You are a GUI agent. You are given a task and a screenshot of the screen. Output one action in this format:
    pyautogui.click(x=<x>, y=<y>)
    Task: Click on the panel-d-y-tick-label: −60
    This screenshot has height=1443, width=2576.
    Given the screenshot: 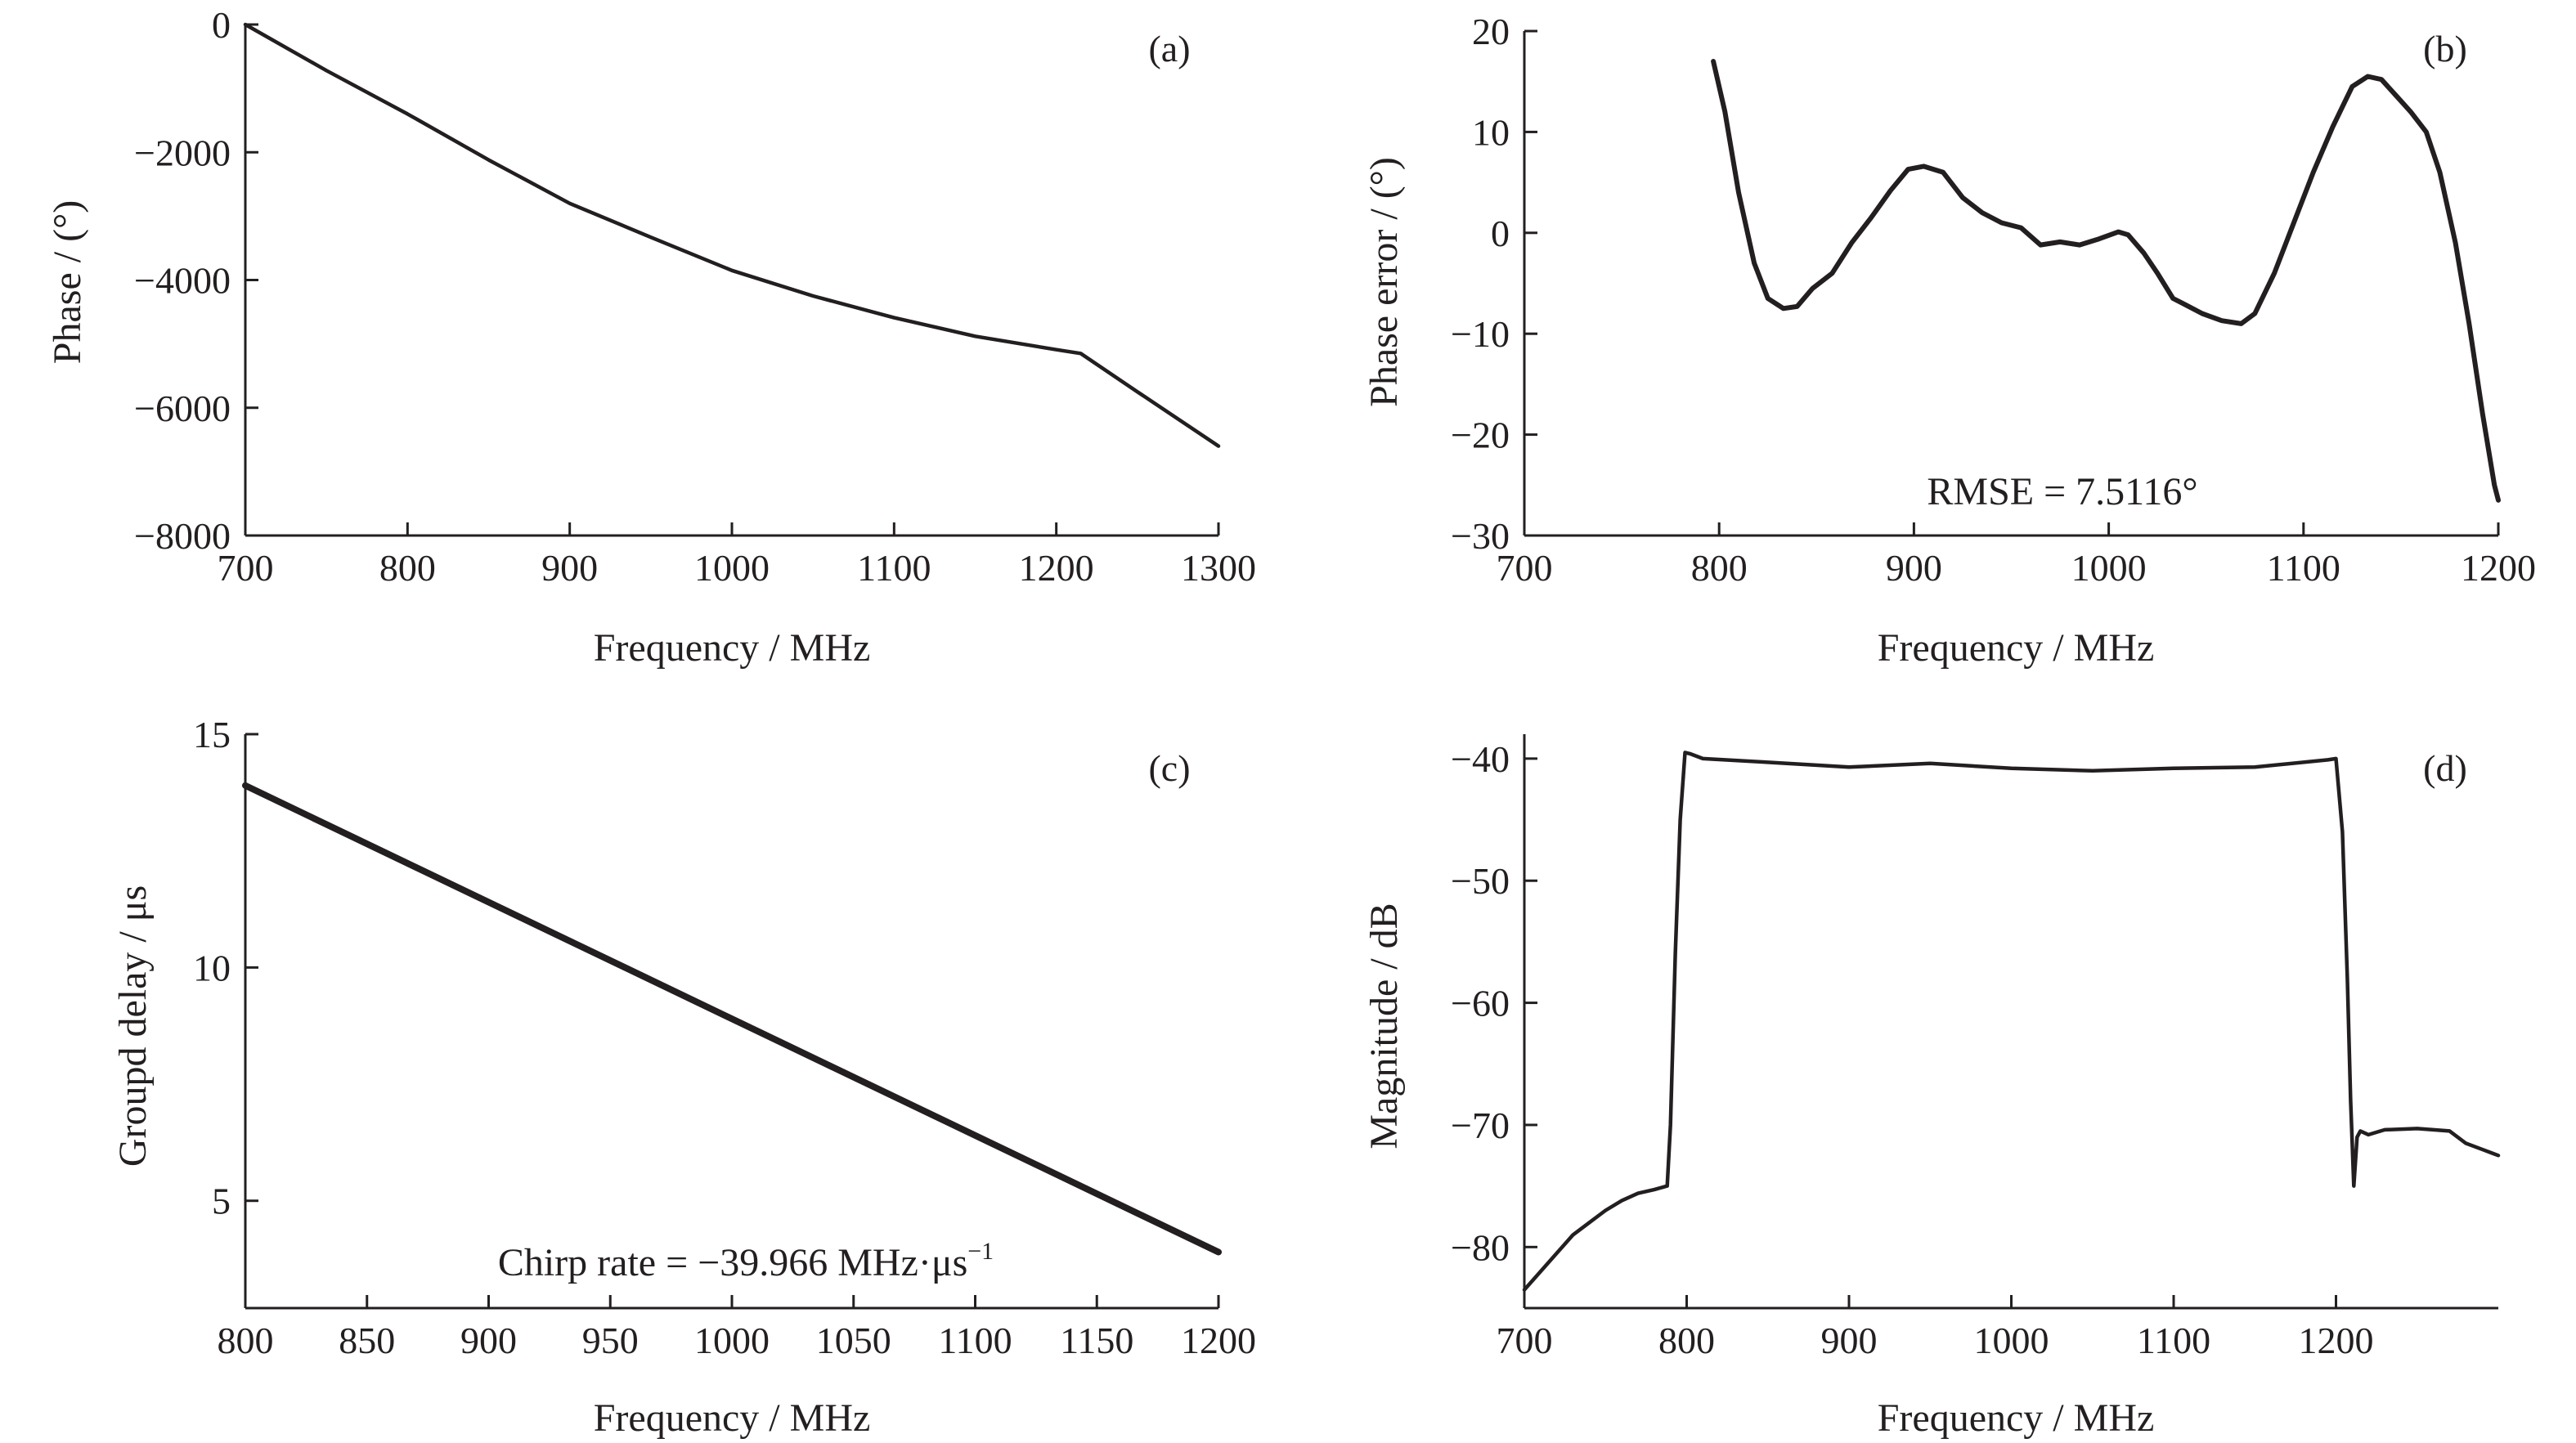 What is the action you would take?
    pyautogui.click(x=1481, y=1003)
    